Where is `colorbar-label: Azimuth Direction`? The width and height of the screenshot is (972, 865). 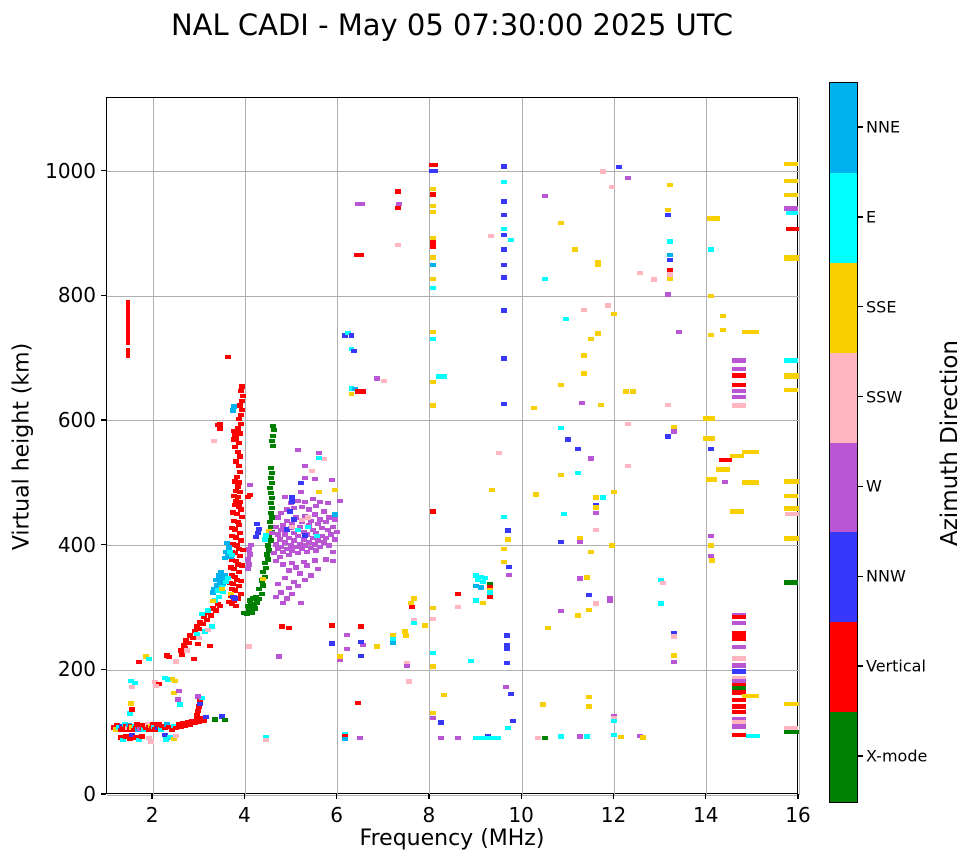 colorbar-label: Azimuth Direction is located at coordinates (950, 443).